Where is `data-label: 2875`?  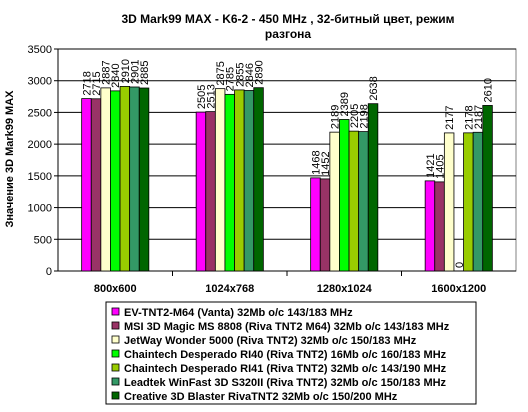
data-label: 2875 is located at coordinates (221, 73).